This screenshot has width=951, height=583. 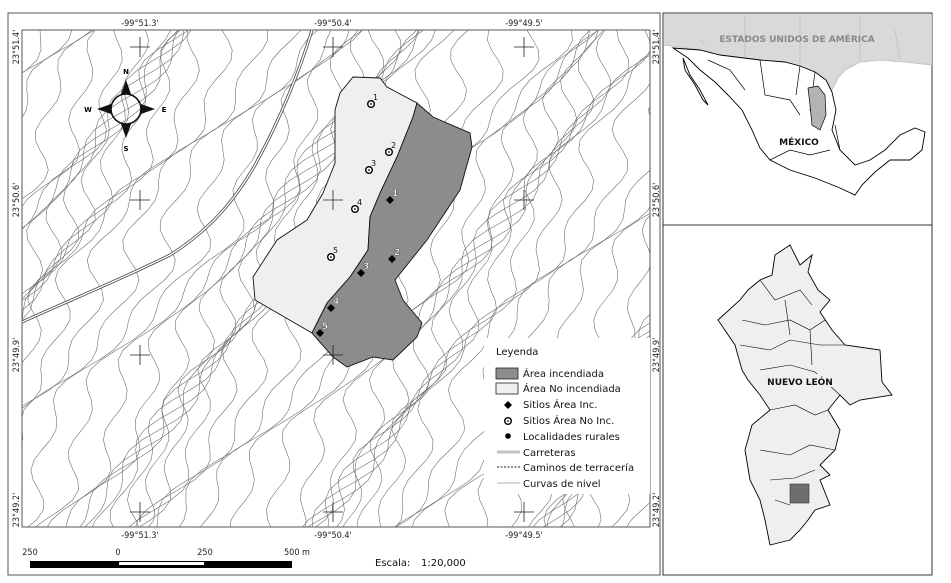 I want to click on nuevo-leon-outline, so click(x=805, y=395).